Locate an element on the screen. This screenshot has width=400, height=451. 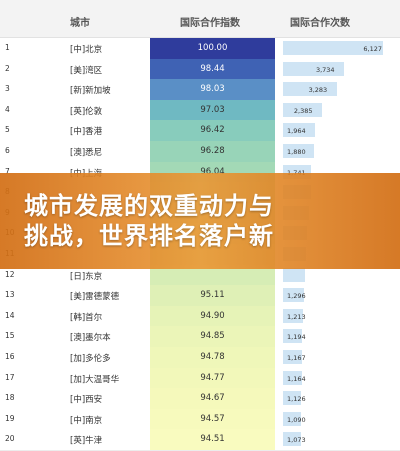
rank-cell: 18 is located at coordinates (10, 398).